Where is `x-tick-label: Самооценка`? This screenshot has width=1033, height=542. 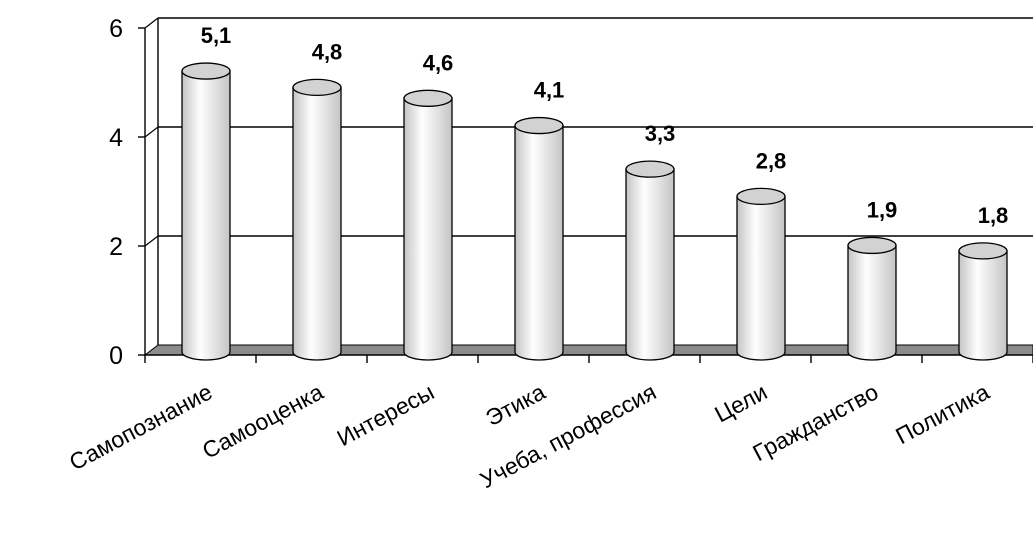 x-tick-label: Самооценка is located at coordinates (263, 420).